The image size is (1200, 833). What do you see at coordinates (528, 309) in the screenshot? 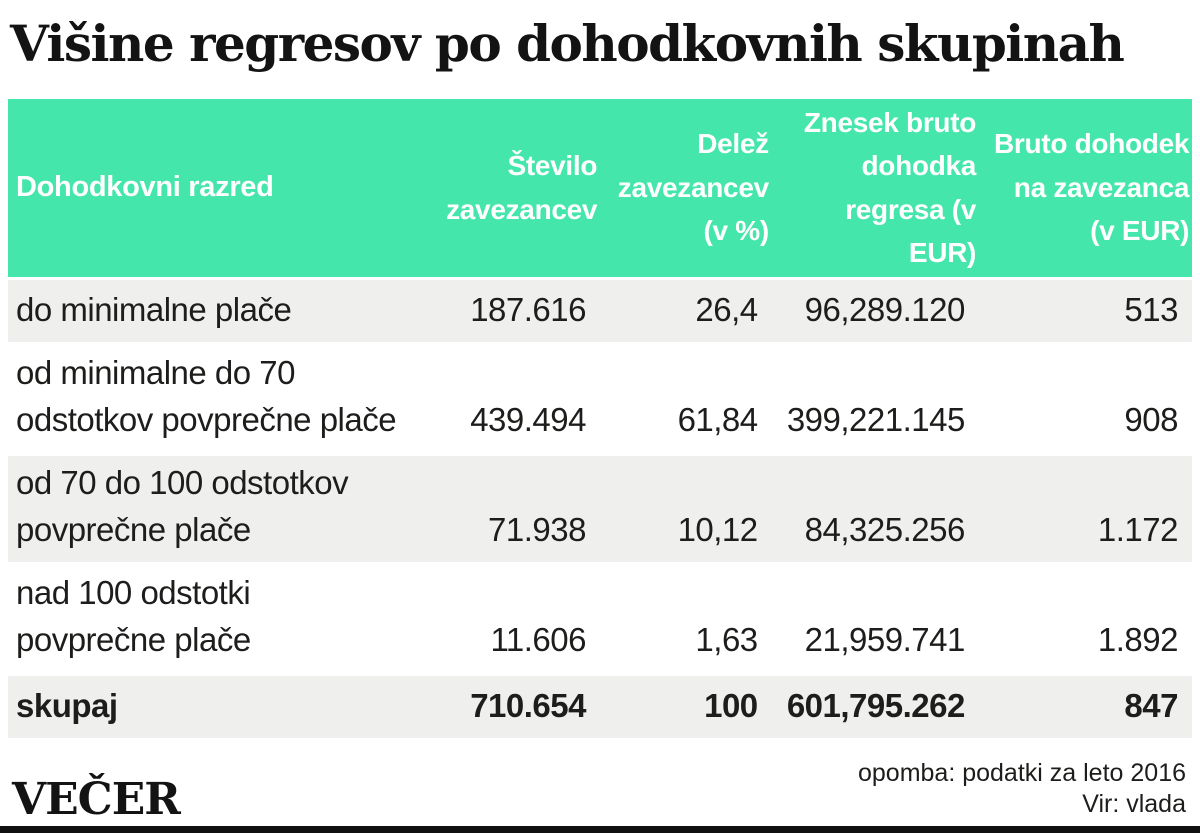
I see `table-cell: 187.616` at bounding box center [528, 309].